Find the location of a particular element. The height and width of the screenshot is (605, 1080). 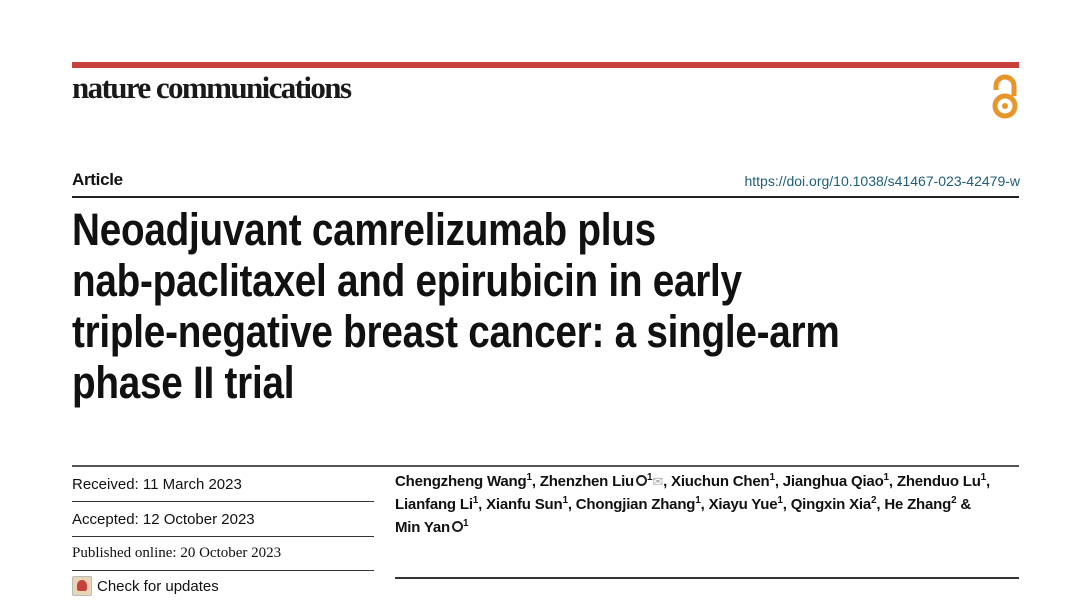

author: Qingxin Xia2, is located at coordinates (837, 504).